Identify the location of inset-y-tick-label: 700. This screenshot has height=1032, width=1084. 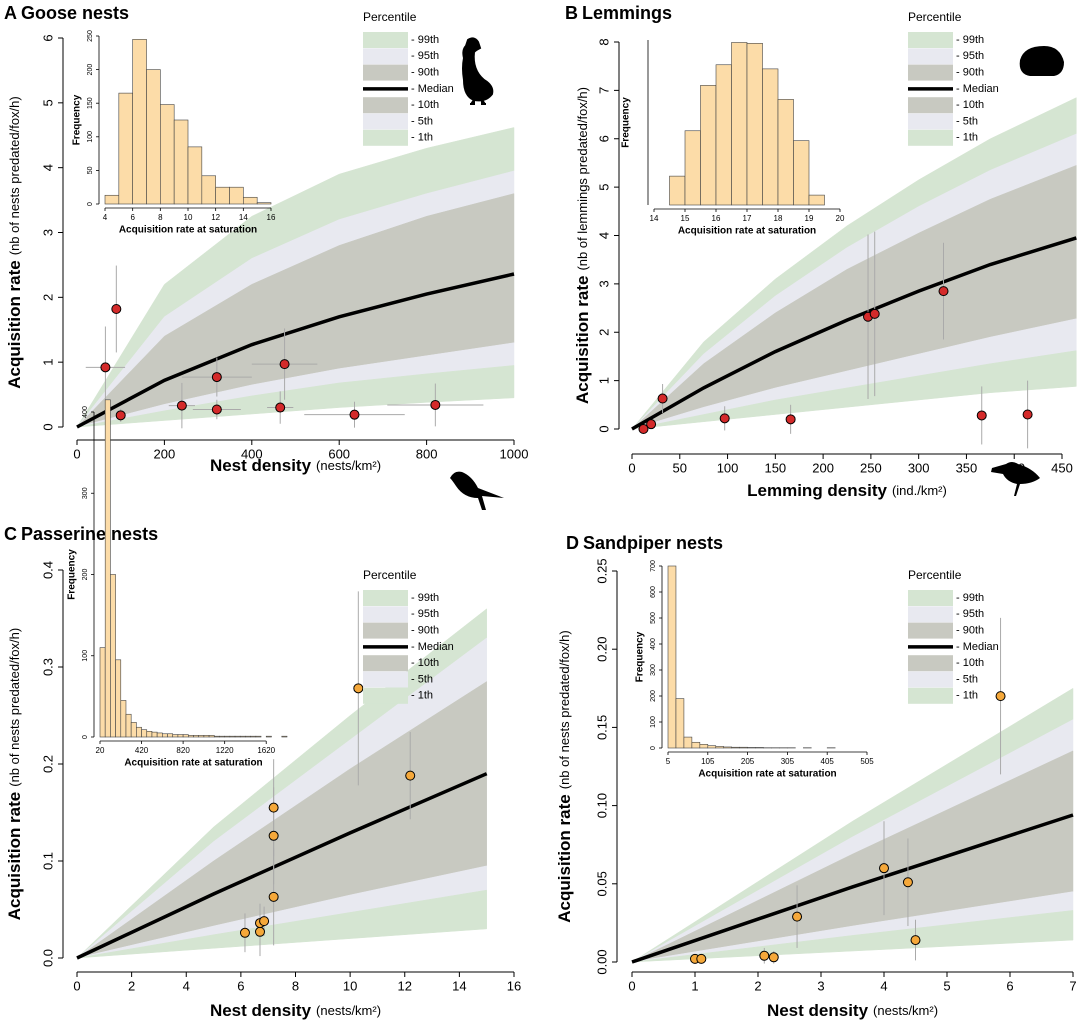
(653, 566).